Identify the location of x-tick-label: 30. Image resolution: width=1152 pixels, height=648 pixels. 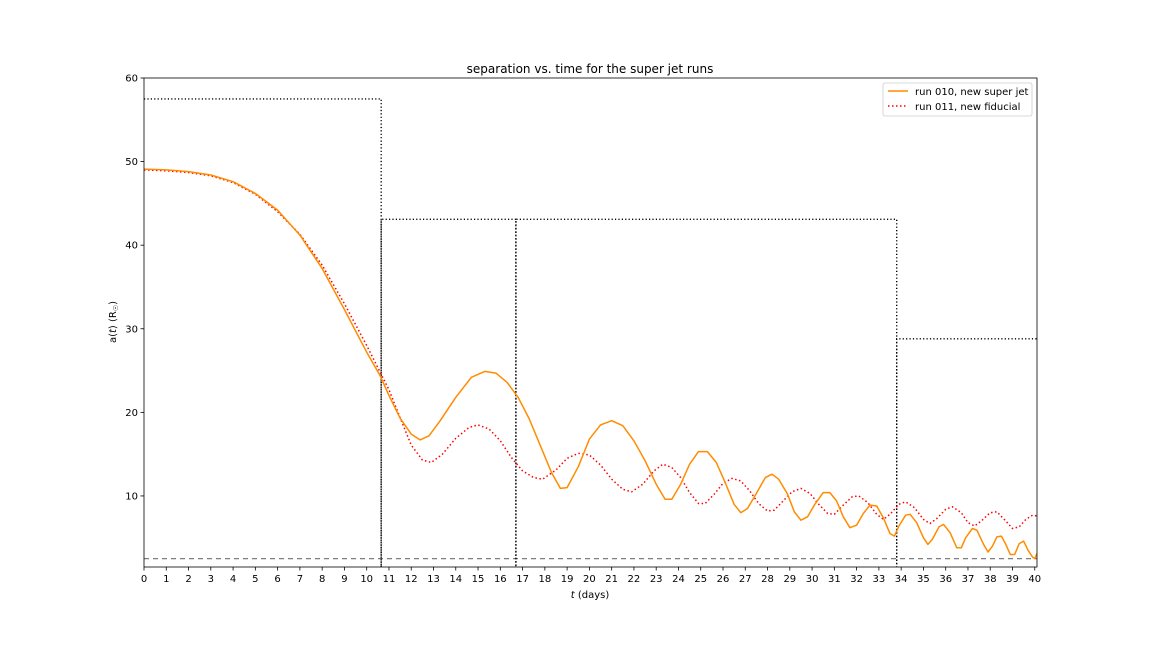
(812, 579).